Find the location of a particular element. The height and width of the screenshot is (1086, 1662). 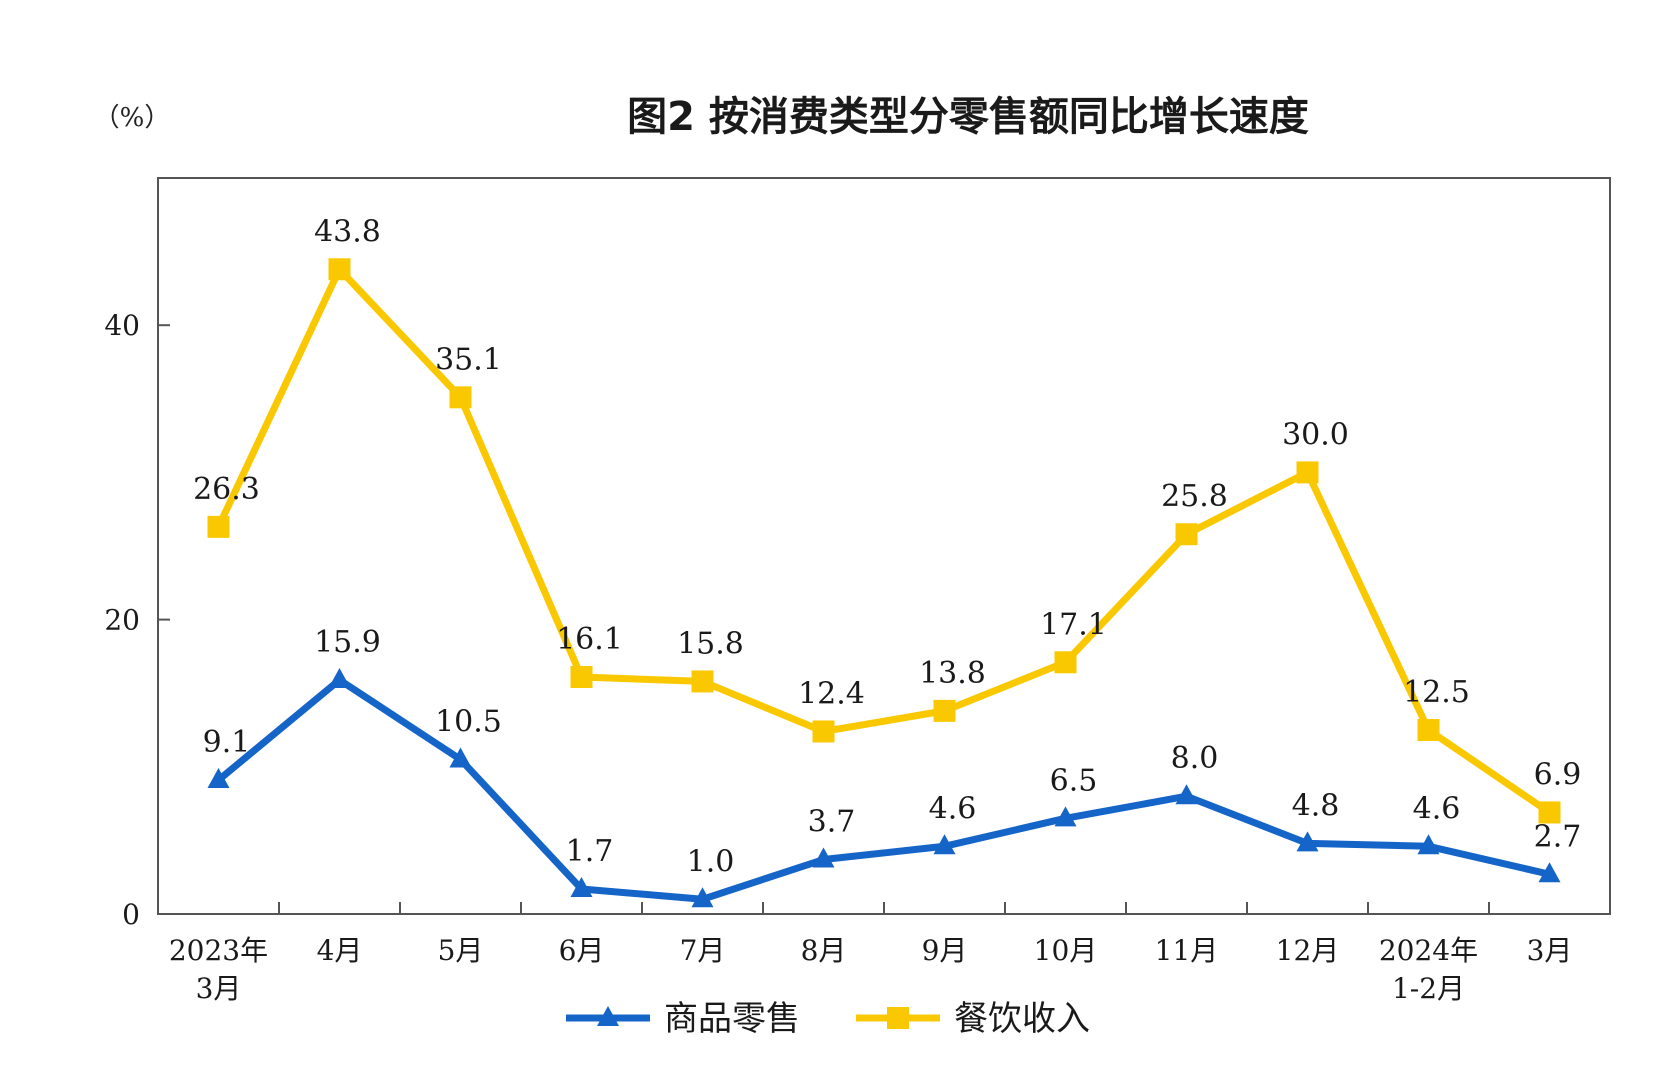

data-label: 8.0 is located at coordinates (1195, 758).